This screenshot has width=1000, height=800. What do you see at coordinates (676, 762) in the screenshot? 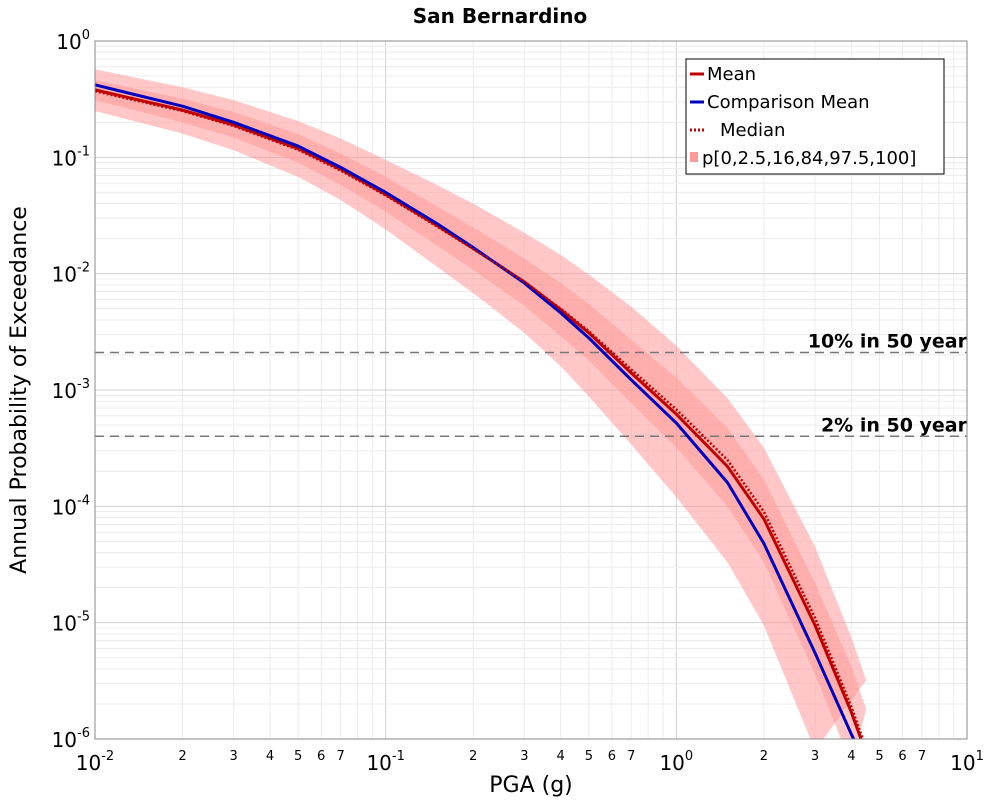
I see `x-tick-label: 10⁰` at bounding box center [676, 762].